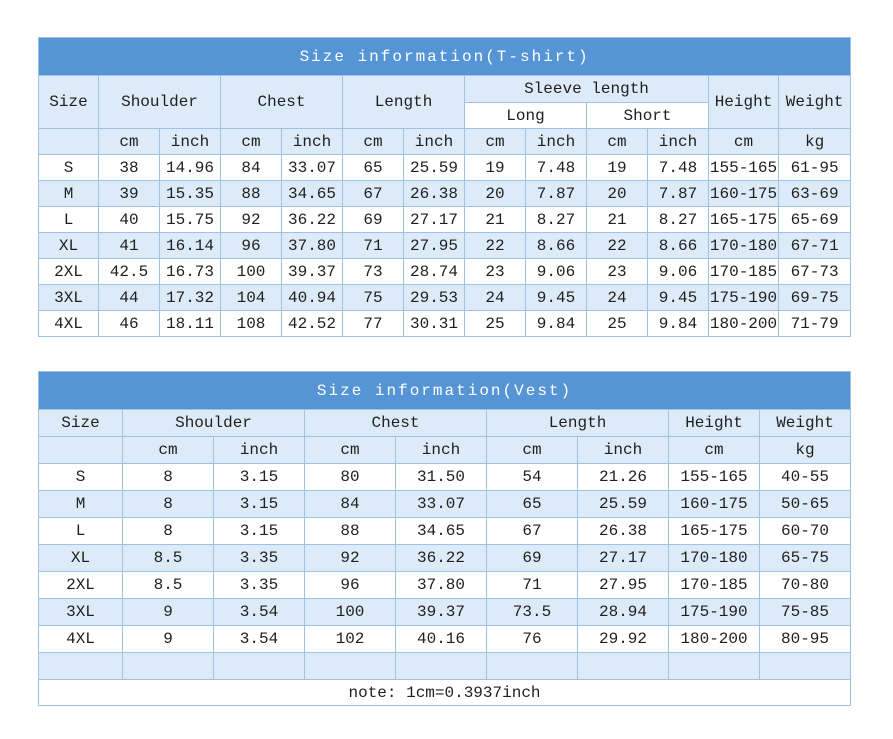  I want to click on value-cell: 108, so click(251, 323).